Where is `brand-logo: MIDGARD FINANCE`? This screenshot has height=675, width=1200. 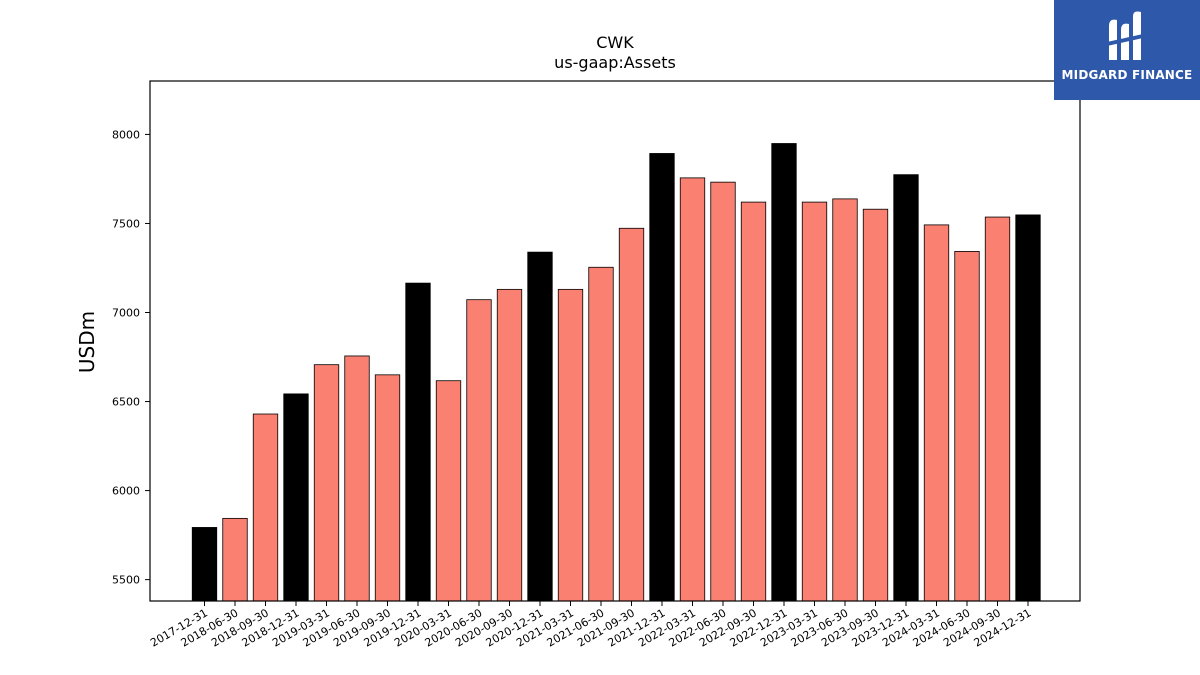
brand-logo: MIDGARD FINANCE is located at coordinates (1127, 50).